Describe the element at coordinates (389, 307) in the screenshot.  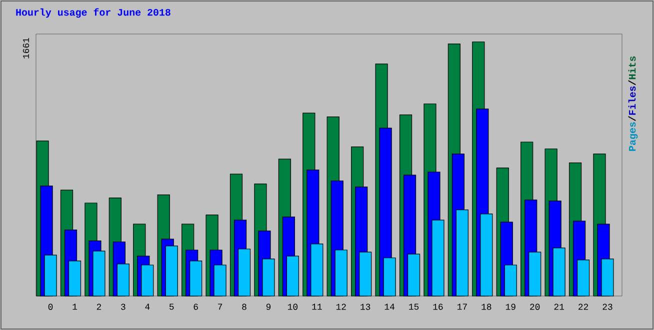
I see `x-tick-label: 14` at that location.